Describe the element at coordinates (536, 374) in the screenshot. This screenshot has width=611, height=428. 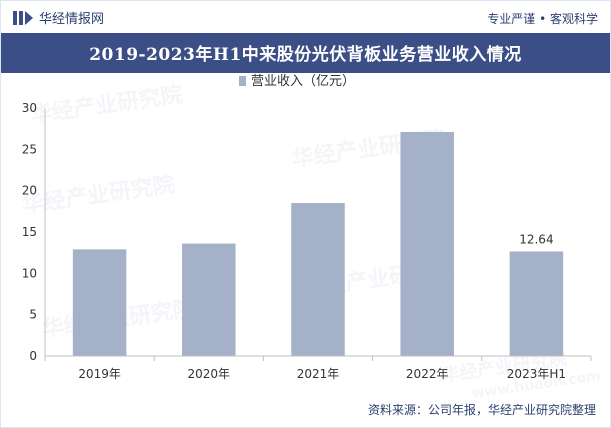
I see `x-tick-label: 2023年H1` at that location.